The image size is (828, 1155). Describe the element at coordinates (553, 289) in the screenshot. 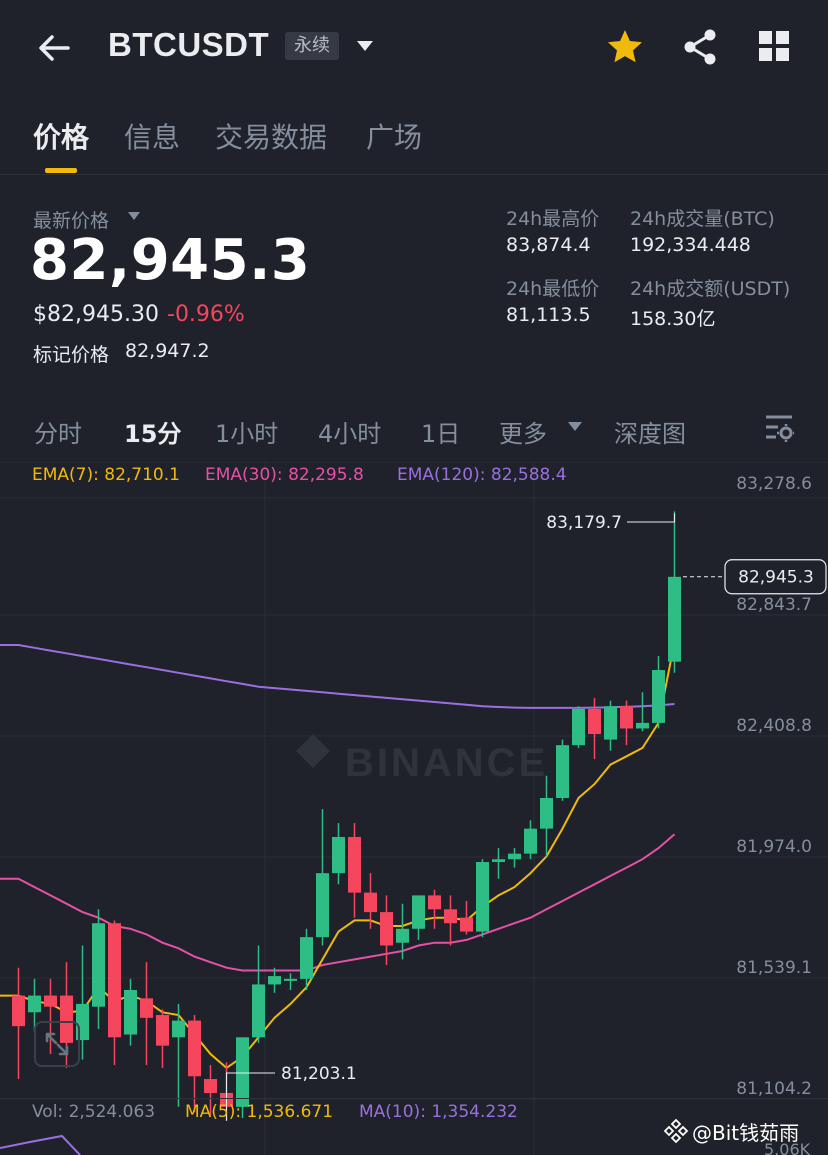

I see `low-24h-label: 24h最低价` at that location.